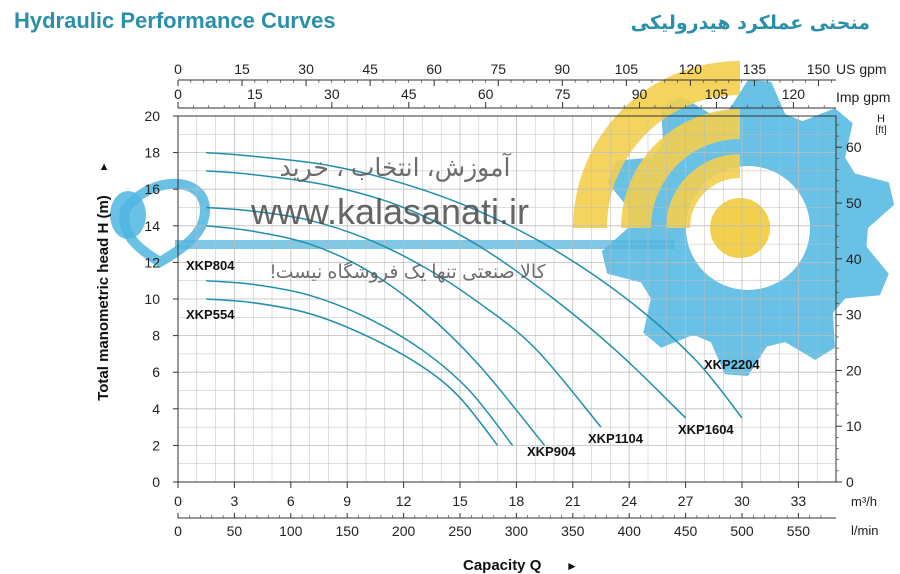 The height and width of the screenshot is (574, 900). What do you see at coordinates (742, 531) in the screenshot?
I see `lmin-tick-label: 500` at bounding box center [742, 531].